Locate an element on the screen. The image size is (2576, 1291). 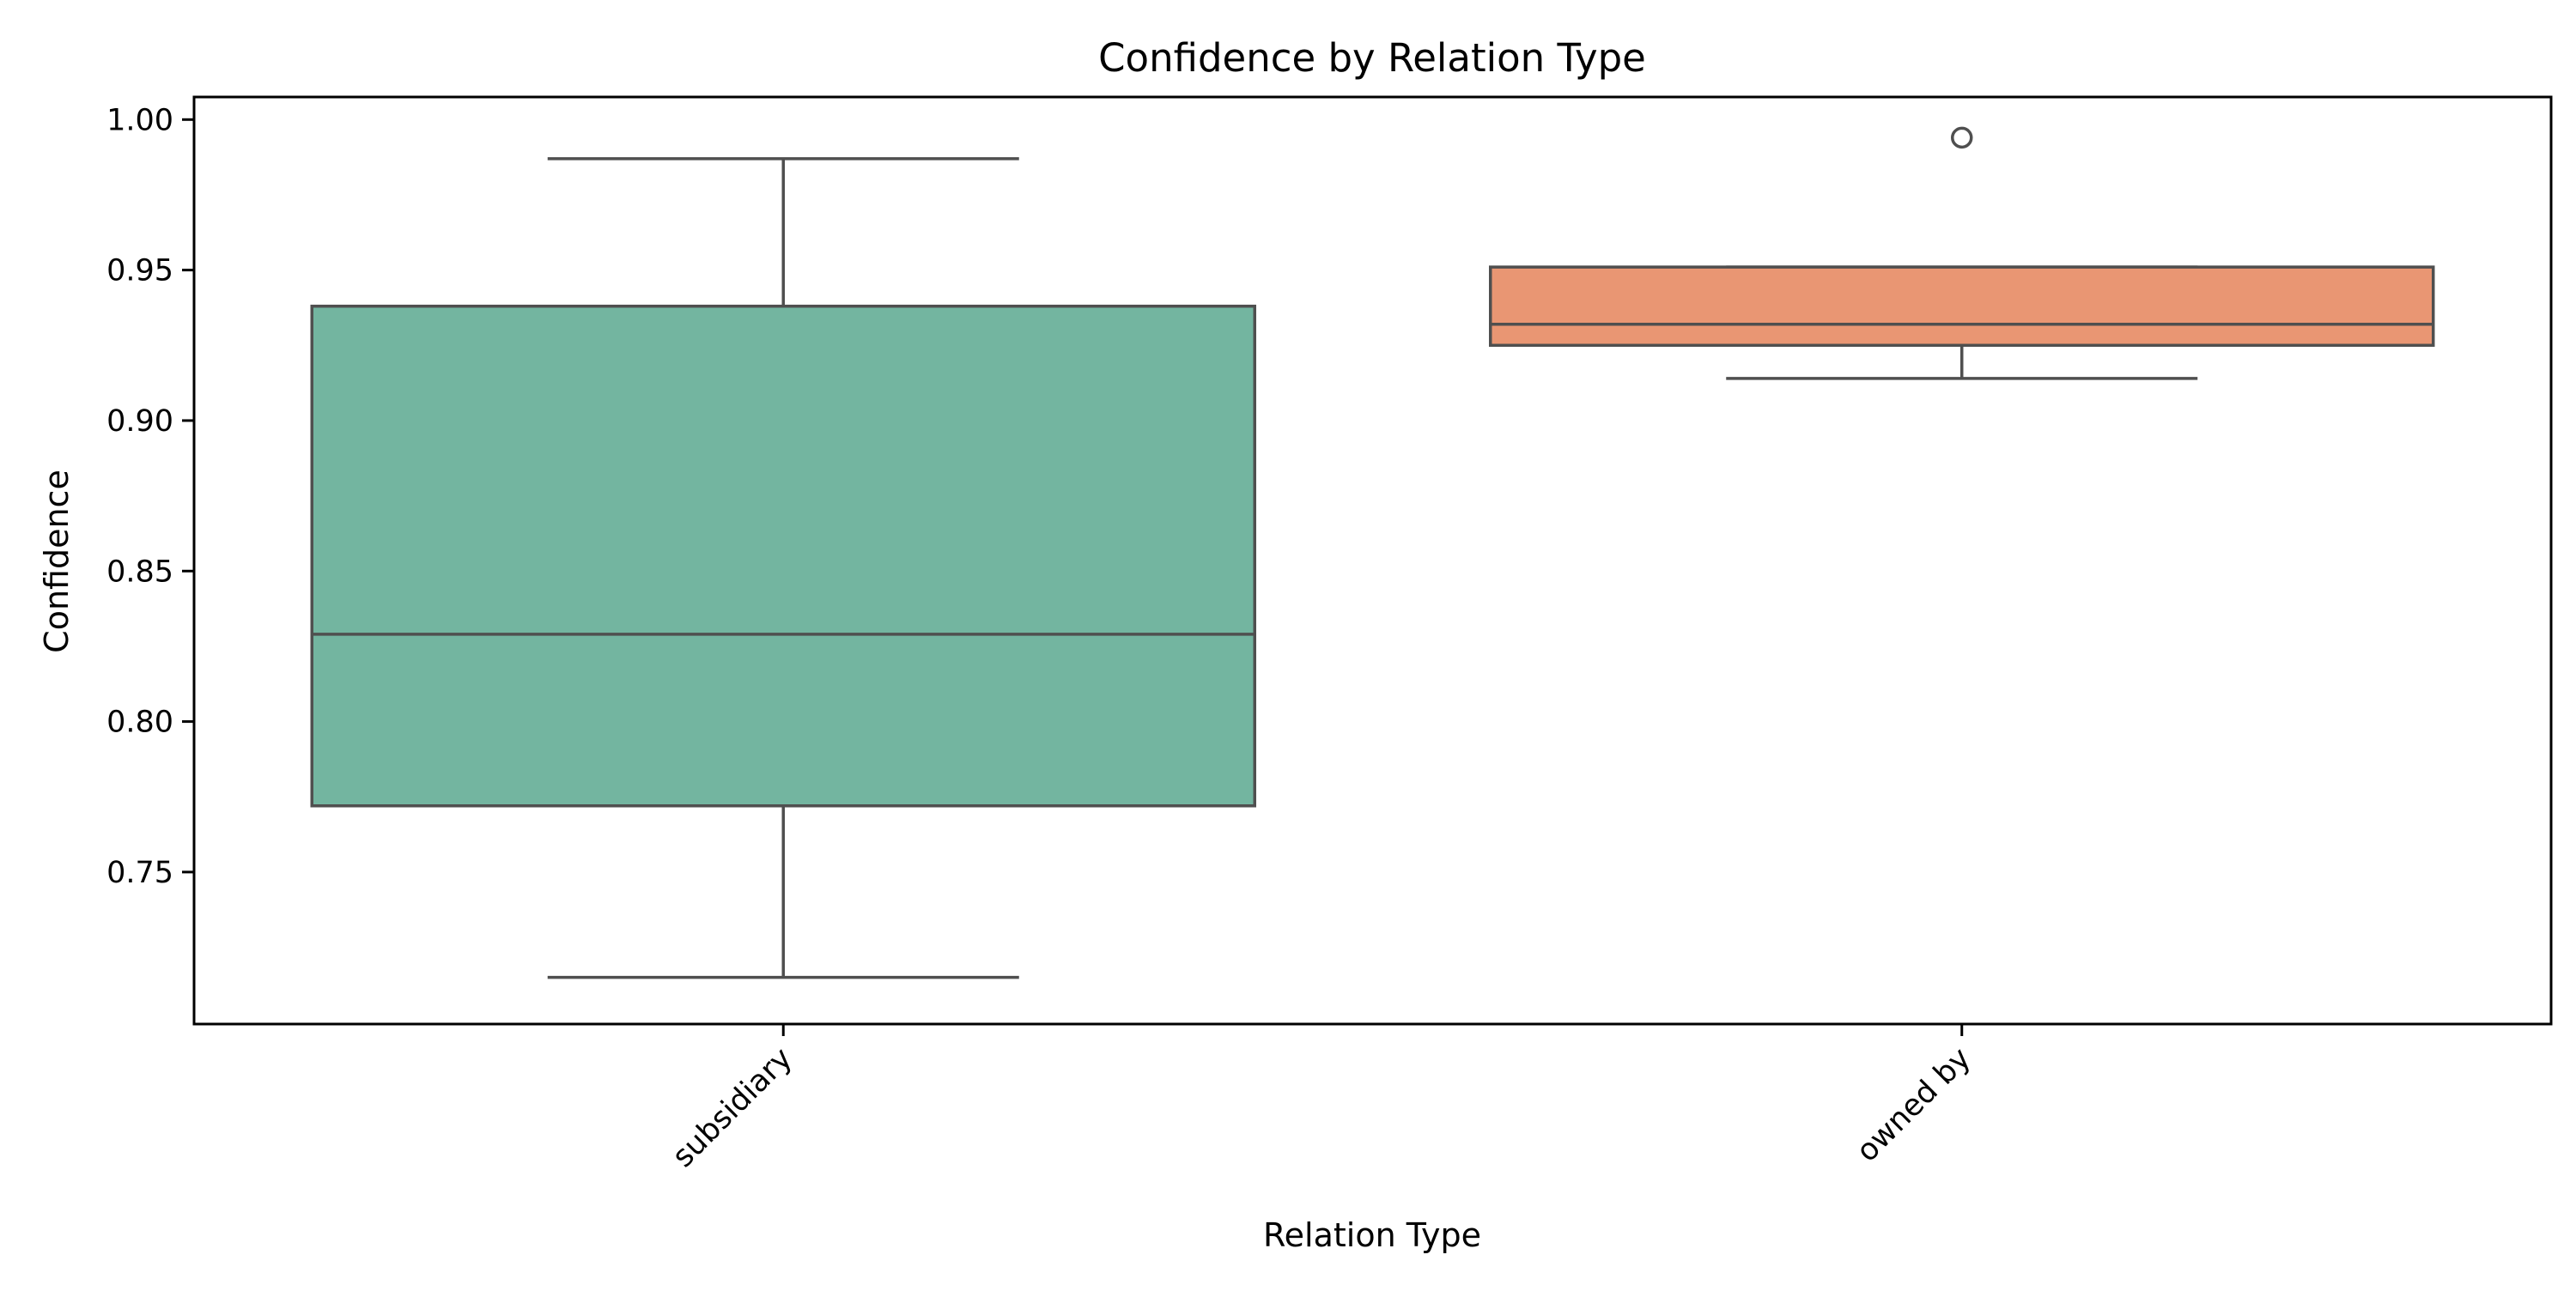
y-axis-title: Confidence is located at coordinates (57, 562).